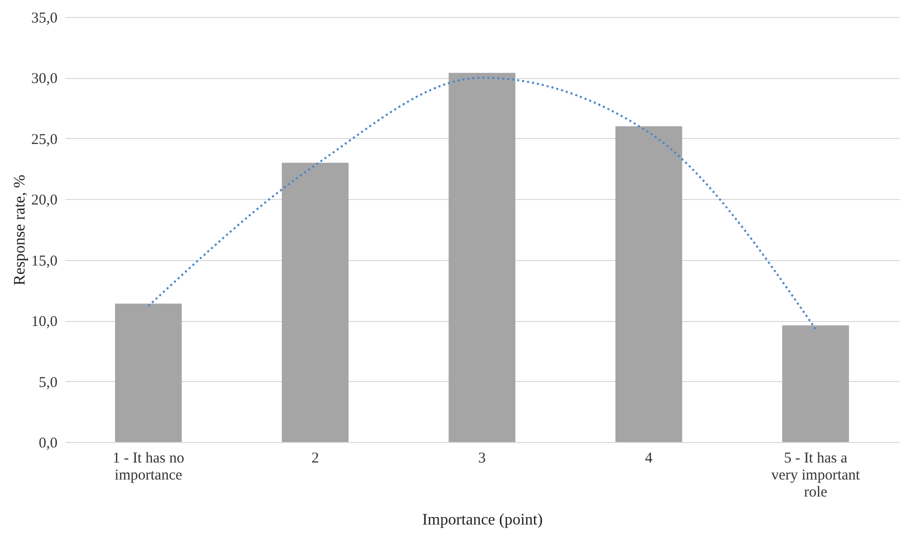  Describe the element at coordinates (482, 458) in the screenshot. I see `x-tick-label: 3` at that location.